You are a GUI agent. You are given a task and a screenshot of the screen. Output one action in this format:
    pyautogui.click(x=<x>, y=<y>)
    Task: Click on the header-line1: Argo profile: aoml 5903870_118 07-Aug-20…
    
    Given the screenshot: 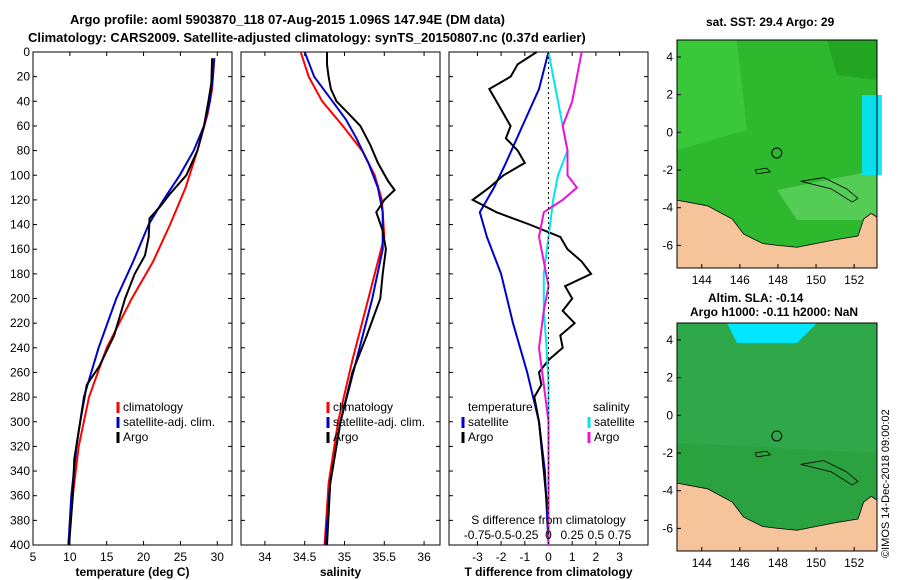 What is the action you would take?
    pyautogui.click(x=287, y=19)
    